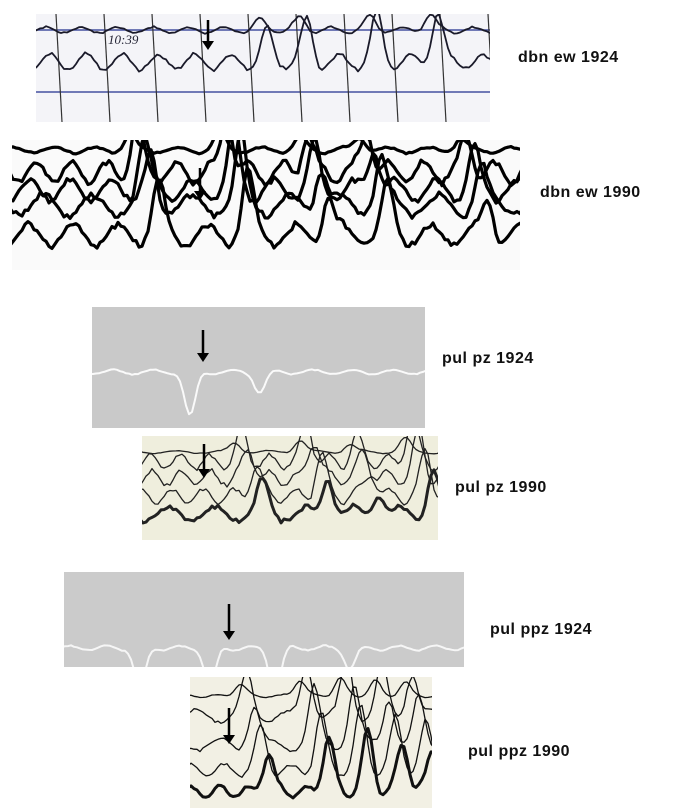 Image resolution: width=678 pixels, height=808 pixels. What do you see at coordinates (519, 751) in the screenshot?
I see `panel-label: pul ppz 1990` at bounding box center [519, 751].